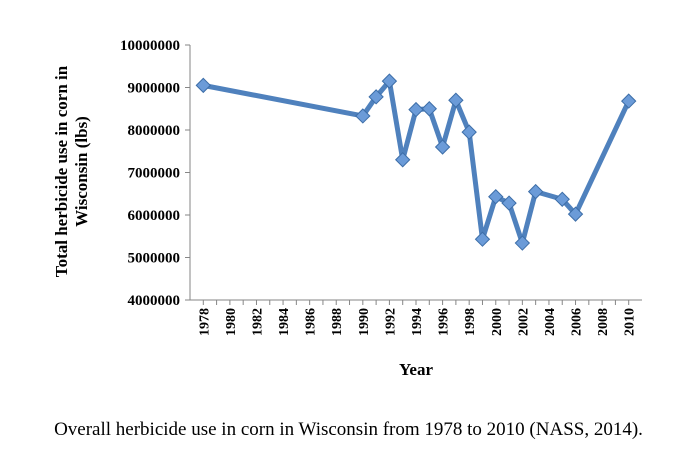 The height and width of the screenshot is (474, 697). I want to click on x-tick-label: 1980, so click(231, 322).